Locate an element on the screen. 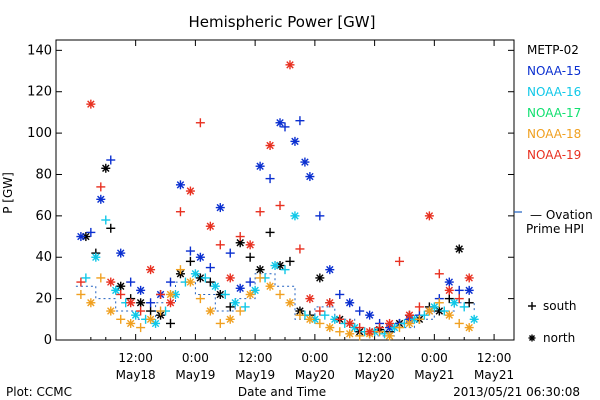 This screenshot has width=600, height=400. x-axis-label: Date and Time is located at coordinates (282, 392).